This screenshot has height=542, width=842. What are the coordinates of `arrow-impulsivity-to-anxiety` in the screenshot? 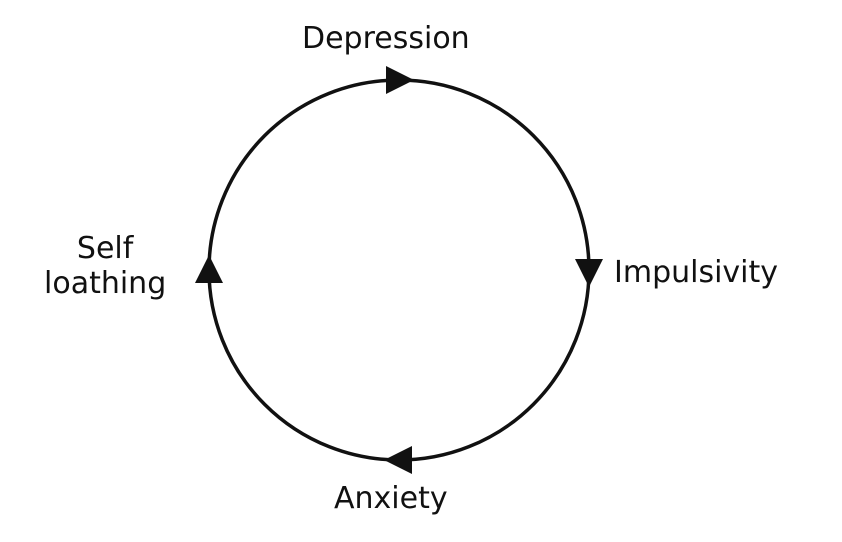 It's located at (589, 273).